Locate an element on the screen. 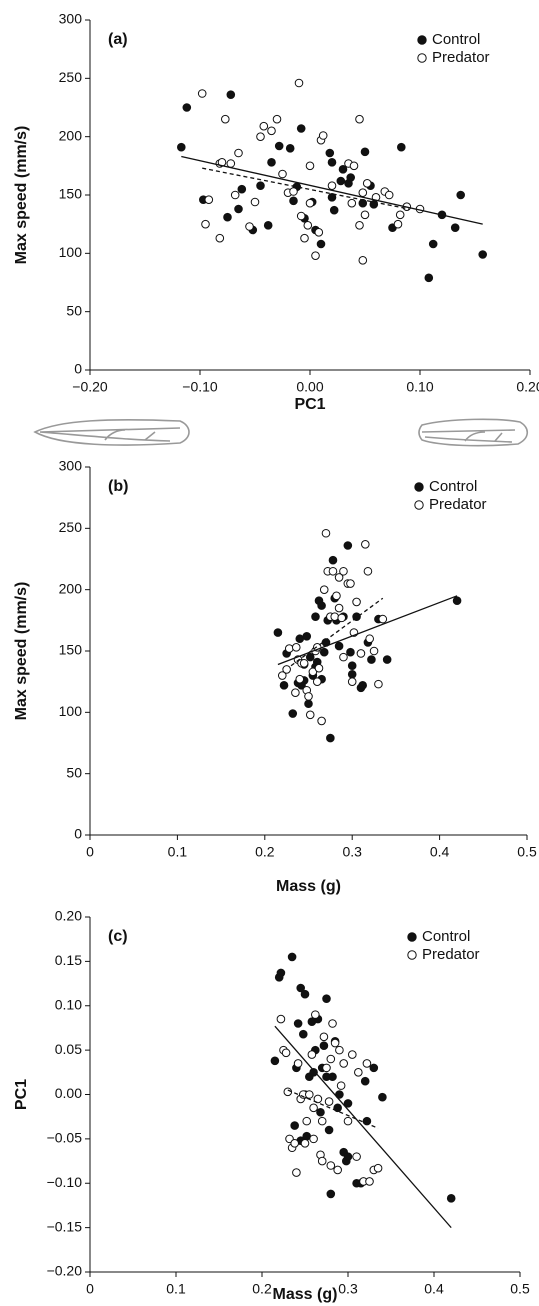  x-tick-label: 0.5 is located at coordinates (520, 1289).